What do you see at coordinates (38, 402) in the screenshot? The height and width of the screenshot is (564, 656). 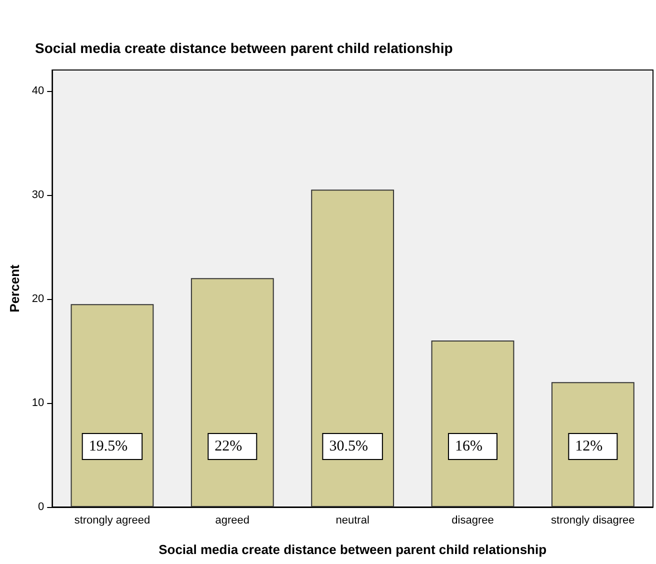 I see `y-tick-label: 10` at bounding box center [38, 402].